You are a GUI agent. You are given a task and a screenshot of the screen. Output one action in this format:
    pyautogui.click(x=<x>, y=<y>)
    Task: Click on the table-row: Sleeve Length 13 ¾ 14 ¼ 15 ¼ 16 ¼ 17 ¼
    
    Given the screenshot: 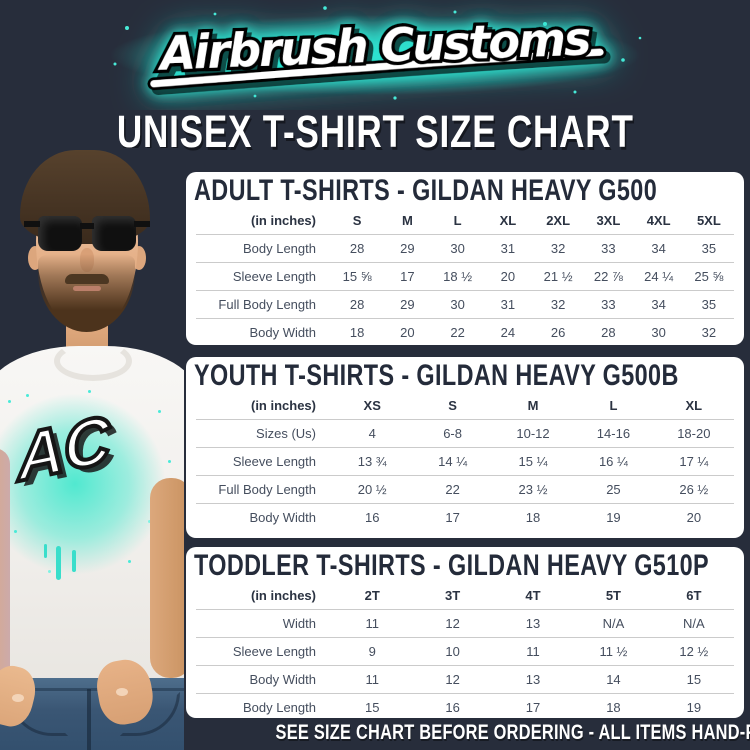 What is the action you would take?
    pyautogui.click(x=465, y=461)
    